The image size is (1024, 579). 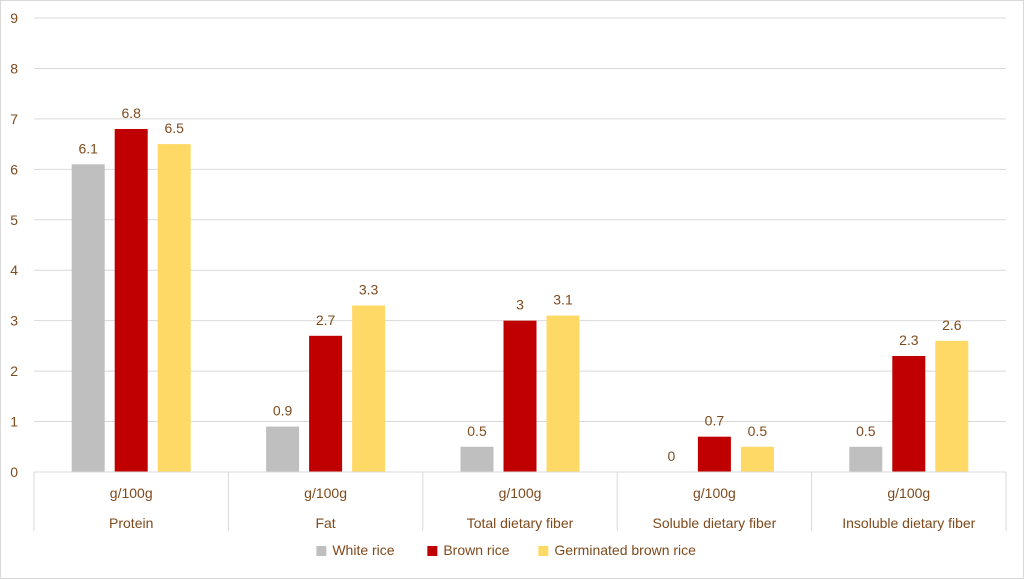 I want to click on data-label: 2.3, so click(x=909, y=340).